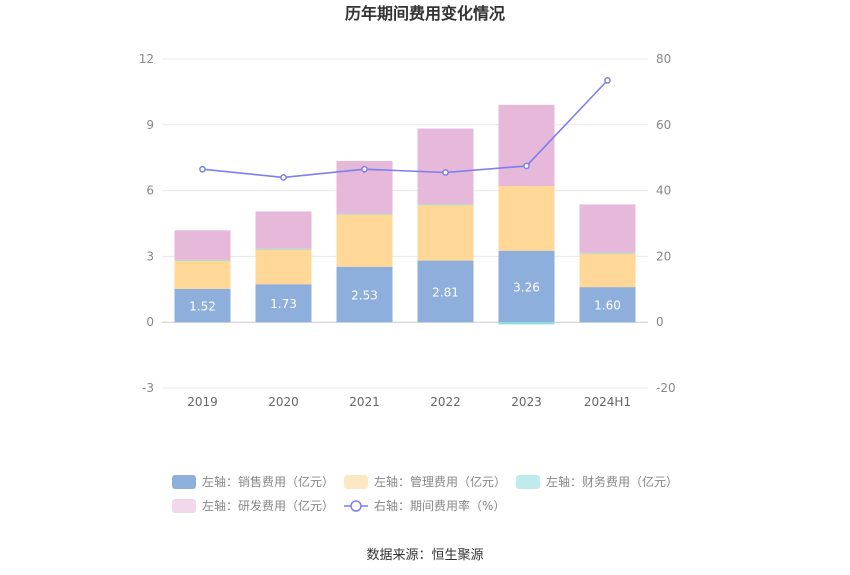 Image resolution: width=850 pixels, height=575 pixels. Describe the element at coordinates (607, 402) in the screenshot. I see `x-tick-label: 2024H1` at that location.